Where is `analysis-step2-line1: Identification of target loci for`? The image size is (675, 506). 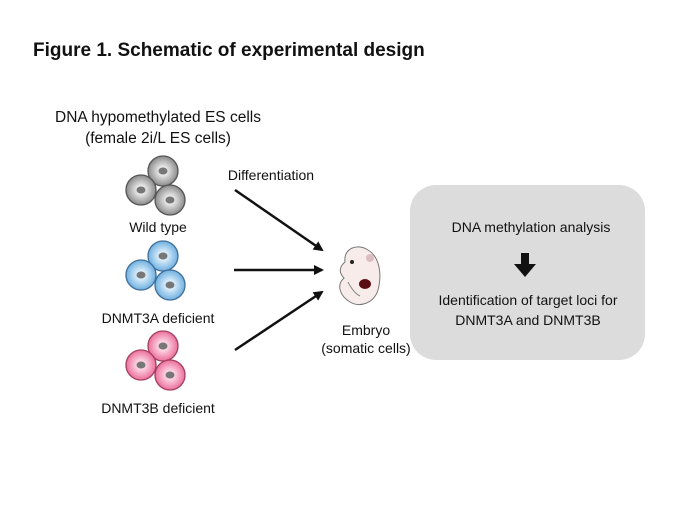
analysis-step2-line1: Identification of target loci for is located at coordinates (528, 300).